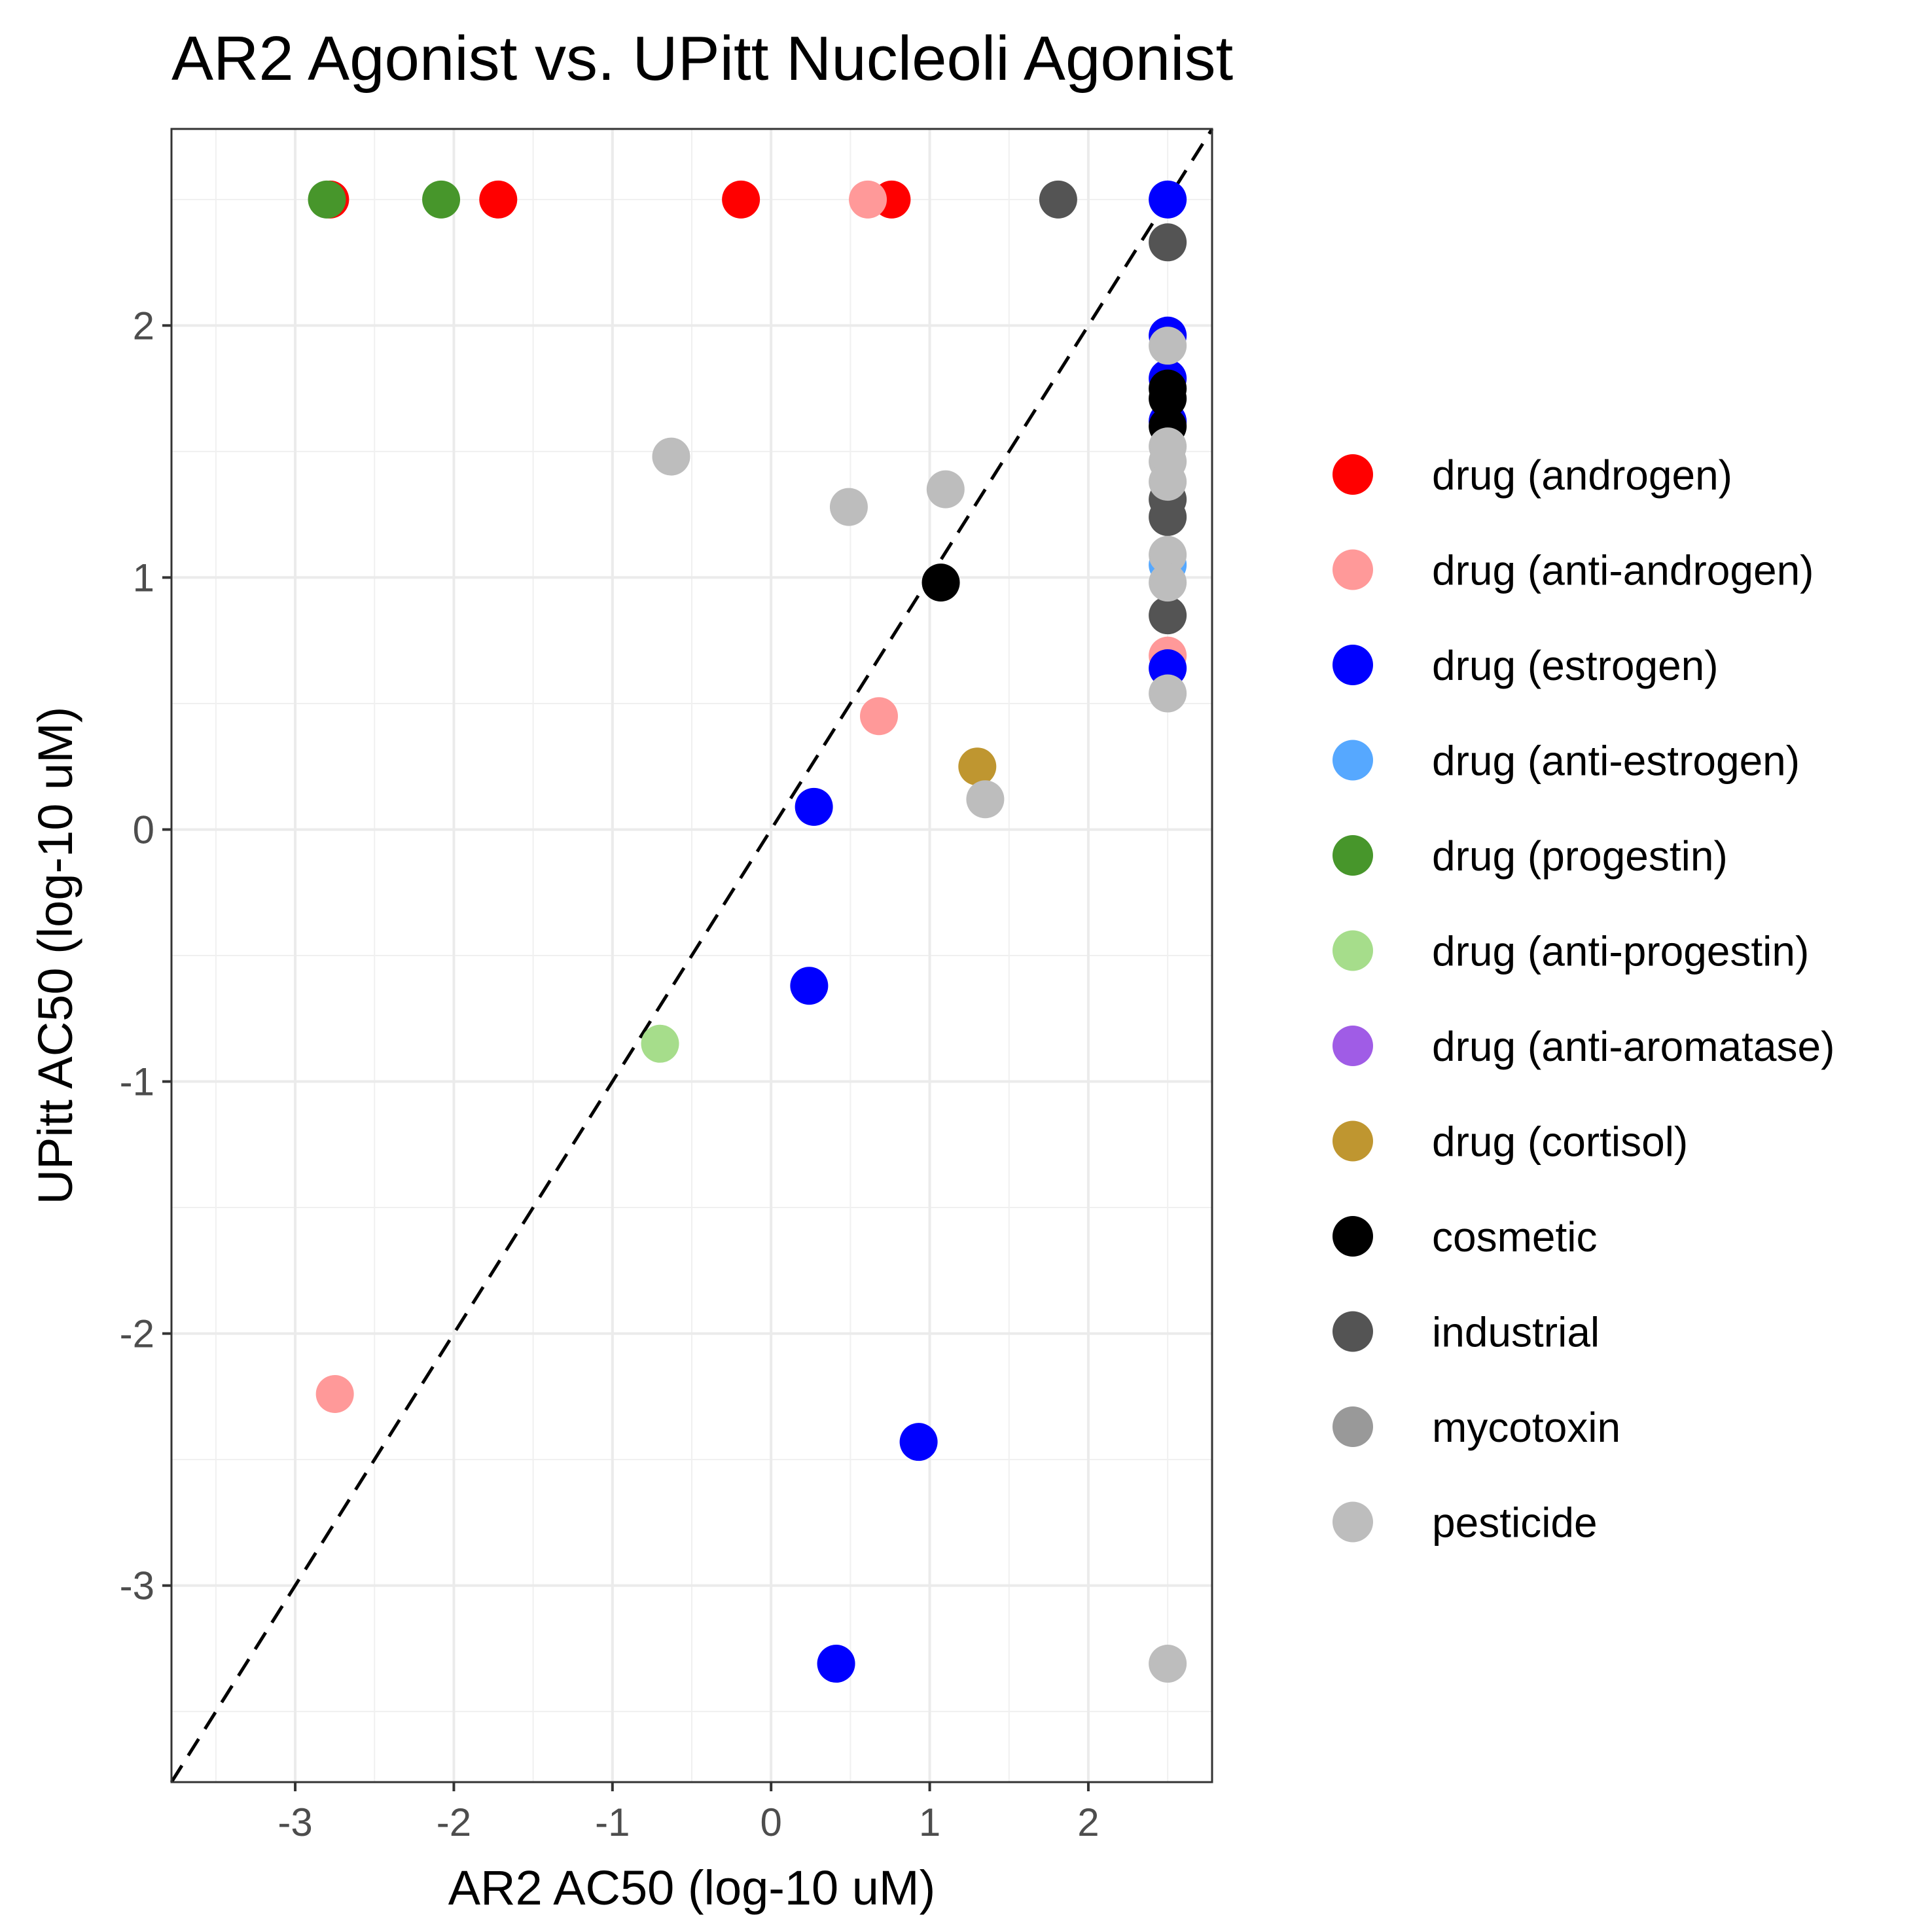 This screenshot has width=1932, height=1932. Describe the element at coordinates (1580, 856) in the screenshot. I see `legend-label-drug-progestin: drug (progestin)` at that location.